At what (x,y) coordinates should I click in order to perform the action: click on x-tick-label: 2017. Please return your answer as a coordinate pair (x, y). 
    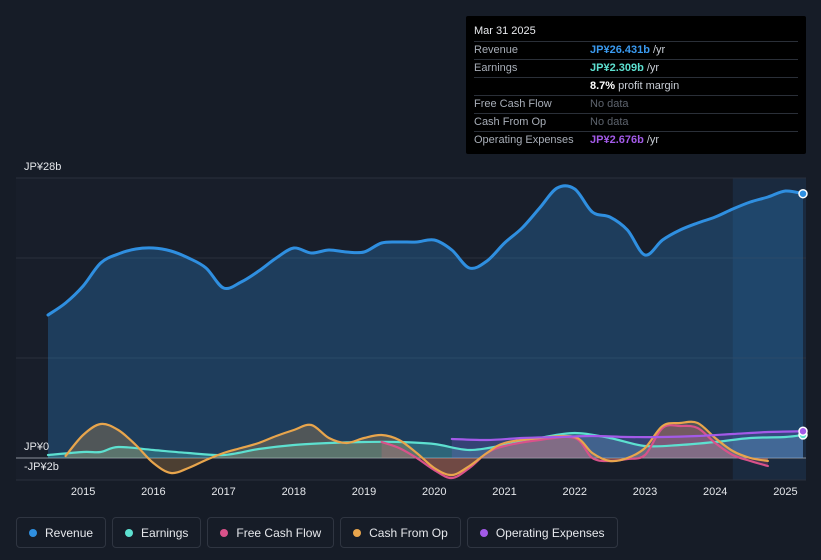
    Looking at the image, I should click on (223, 492).